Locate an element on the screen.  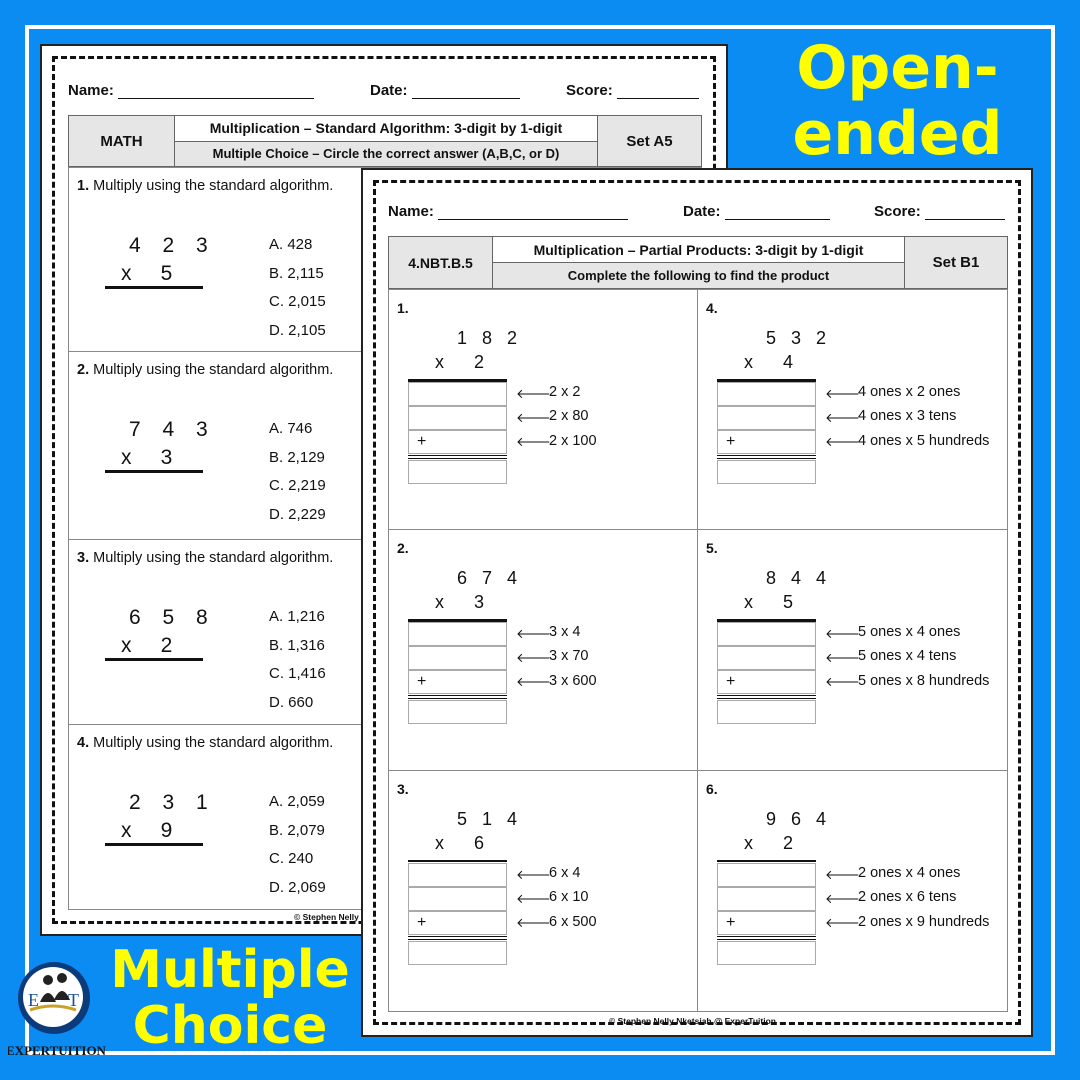
problem-number: 4. is located at coordinates (712, 308).